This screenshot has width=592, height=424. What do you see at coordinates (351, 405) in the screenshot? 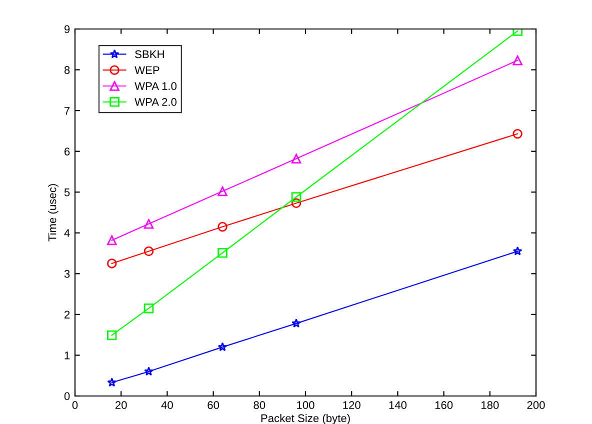
I see `x-tick-label: 120` at bounding box center [351, 405].